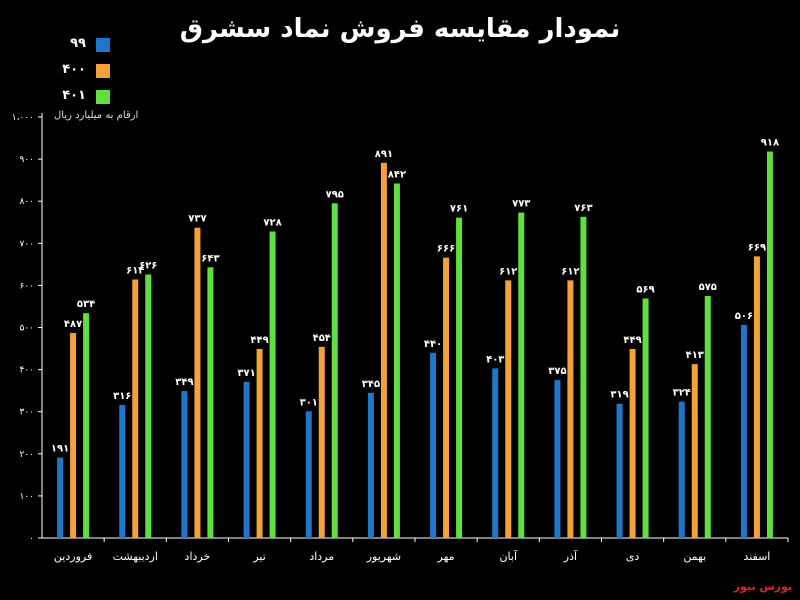 The width and height of the screenshot is (800, 600). What do you see at coordinates (74, 69) in the screenshot?
I see `legend-label: ۴۰۰` at bounding box center [74, 69].